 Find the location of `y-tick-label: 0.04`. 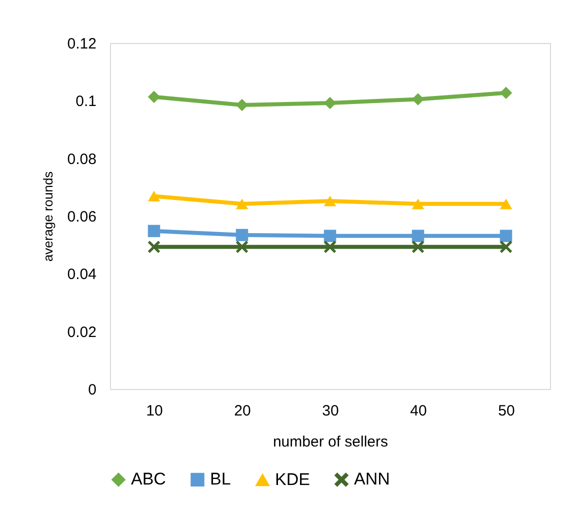

y-tick-label: 0.04 is located at coordinates (81, 275).